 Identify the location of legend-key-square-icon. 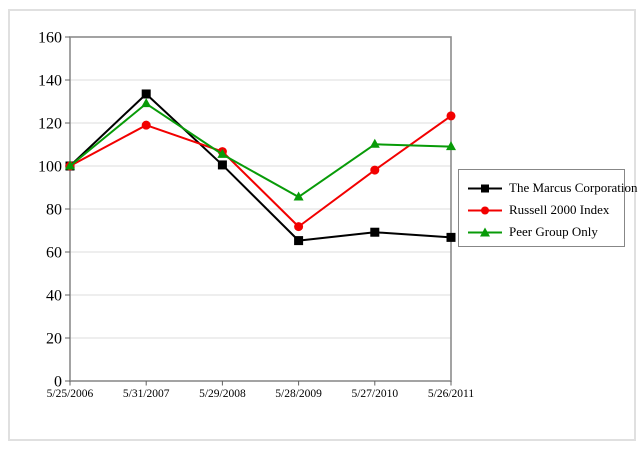
(485, 188).